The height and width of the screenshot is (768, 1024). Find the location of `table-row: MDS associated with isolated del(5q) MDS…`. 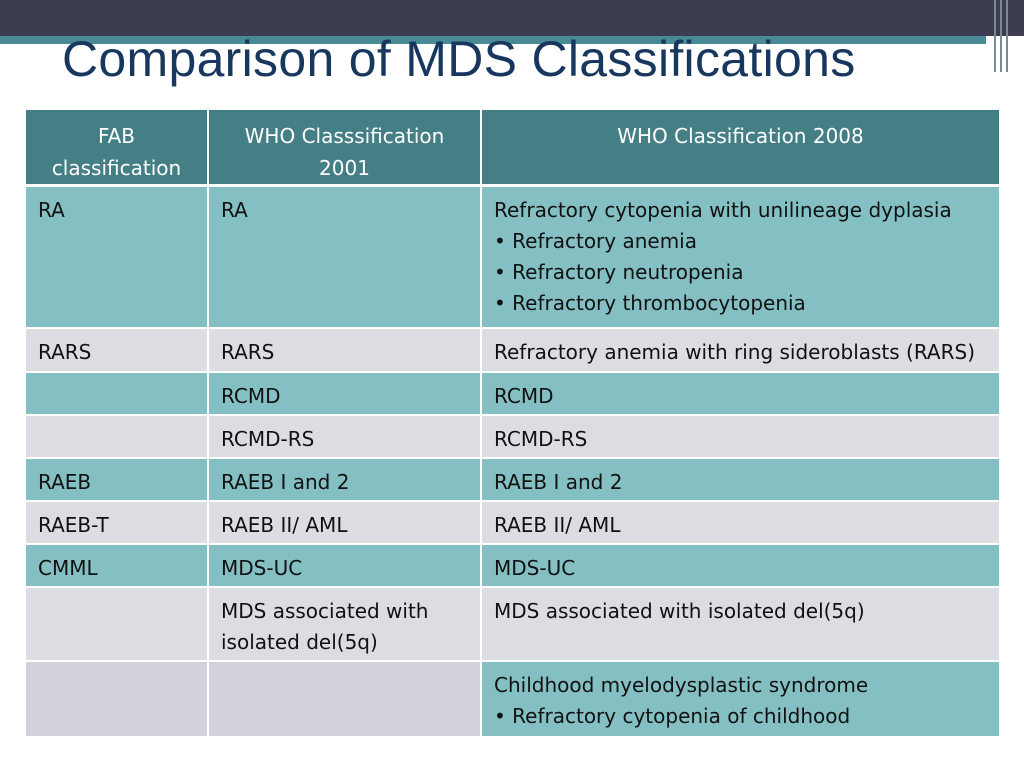

table-row: MDS associated with isolated del(5q) MDS… is located at coordinates (512, 624).